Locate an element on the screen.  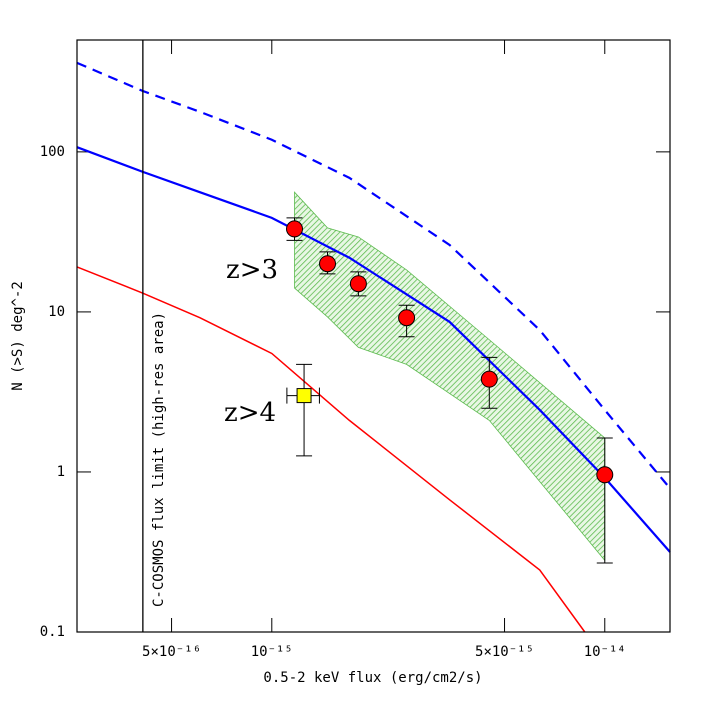
x-tick-label: 5×10⁻¹⁵ is located at coordinates (504, 652).